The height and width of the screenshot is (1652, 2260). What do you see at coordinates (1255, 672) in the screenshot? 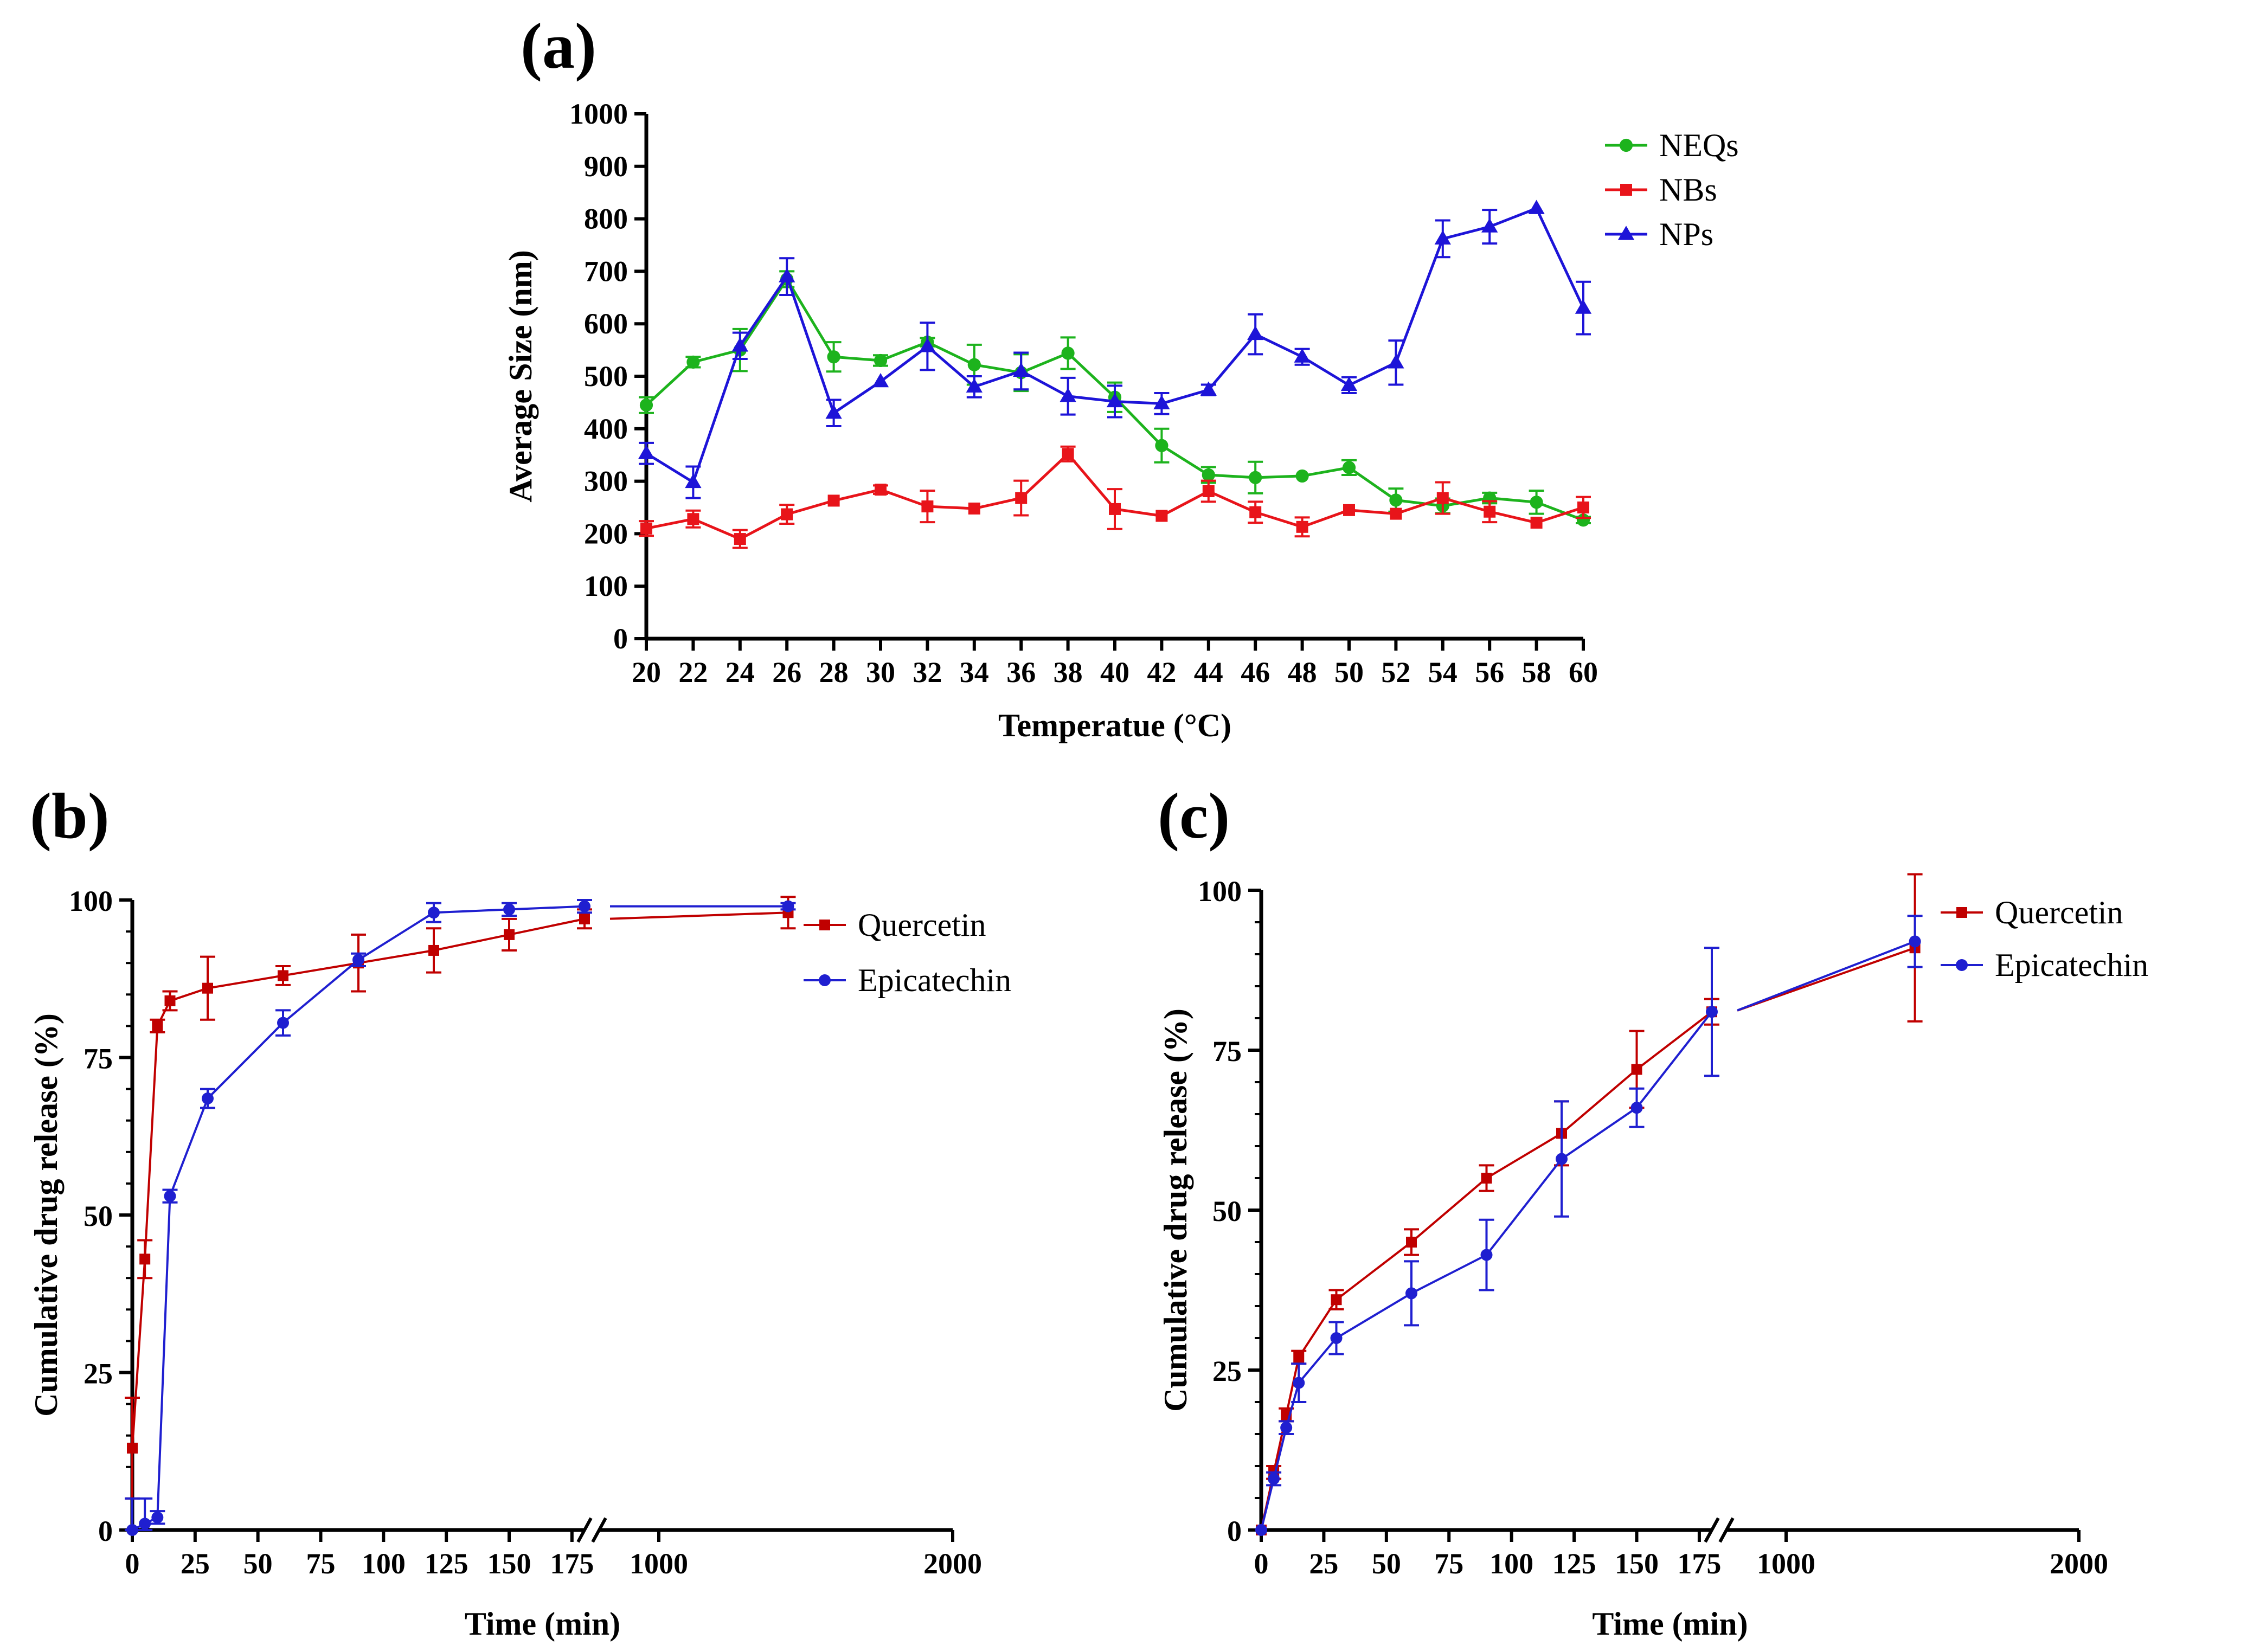
I see `x-tick-label: 46` at bounding box center [1255, 672].